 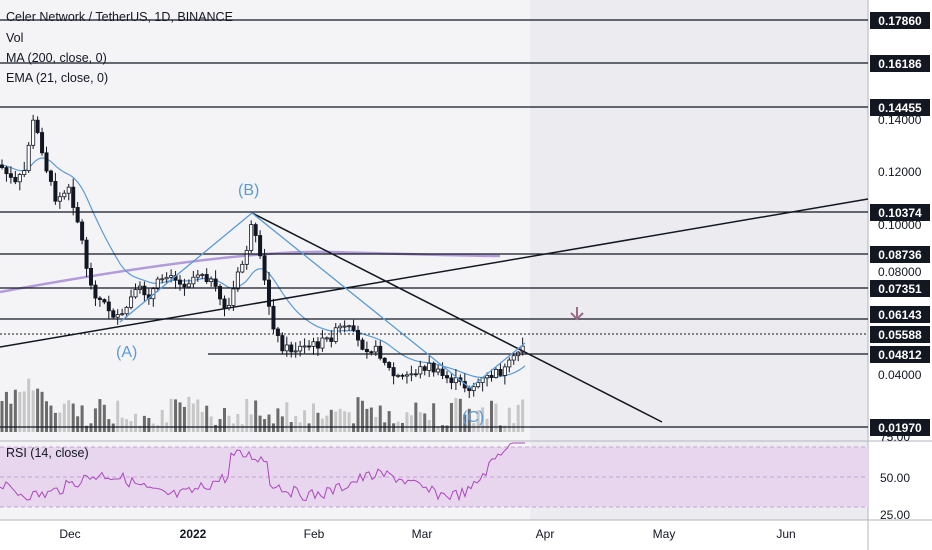 I want to click on time-tick: Mar, so click(x=422, y=534).